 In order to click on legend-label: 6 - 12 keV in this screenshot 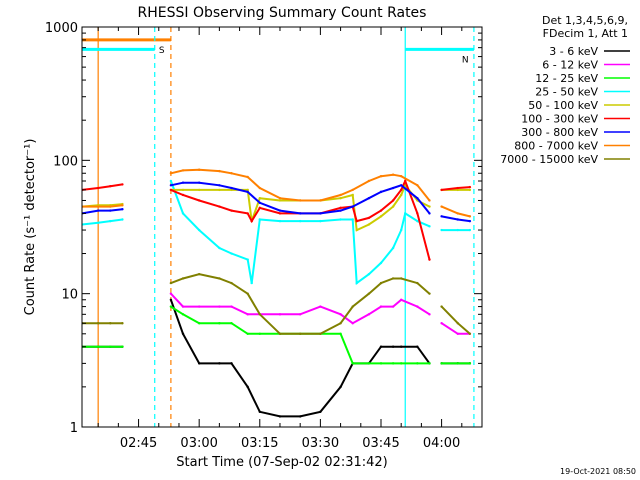, I will do `click(570, 65)`.